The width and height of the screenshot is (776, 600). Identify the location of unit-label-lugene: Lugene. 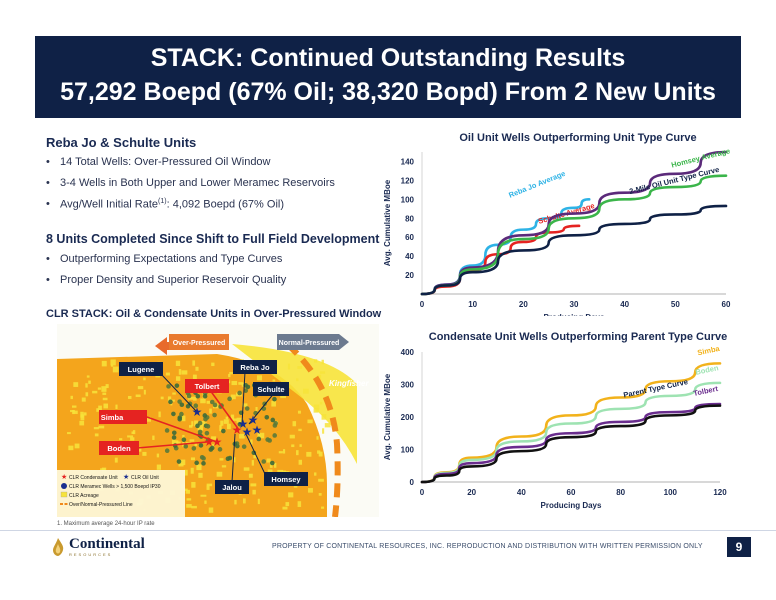
(141, 369).